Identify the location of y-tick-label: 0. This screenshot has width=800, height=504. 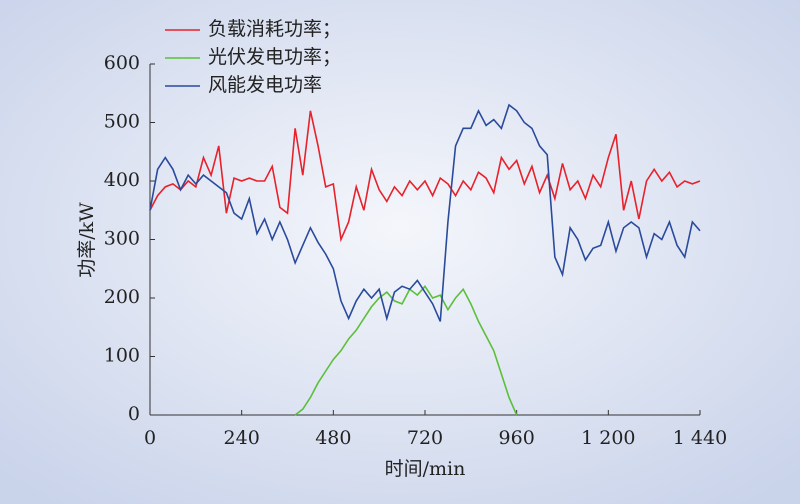
(134, 414).